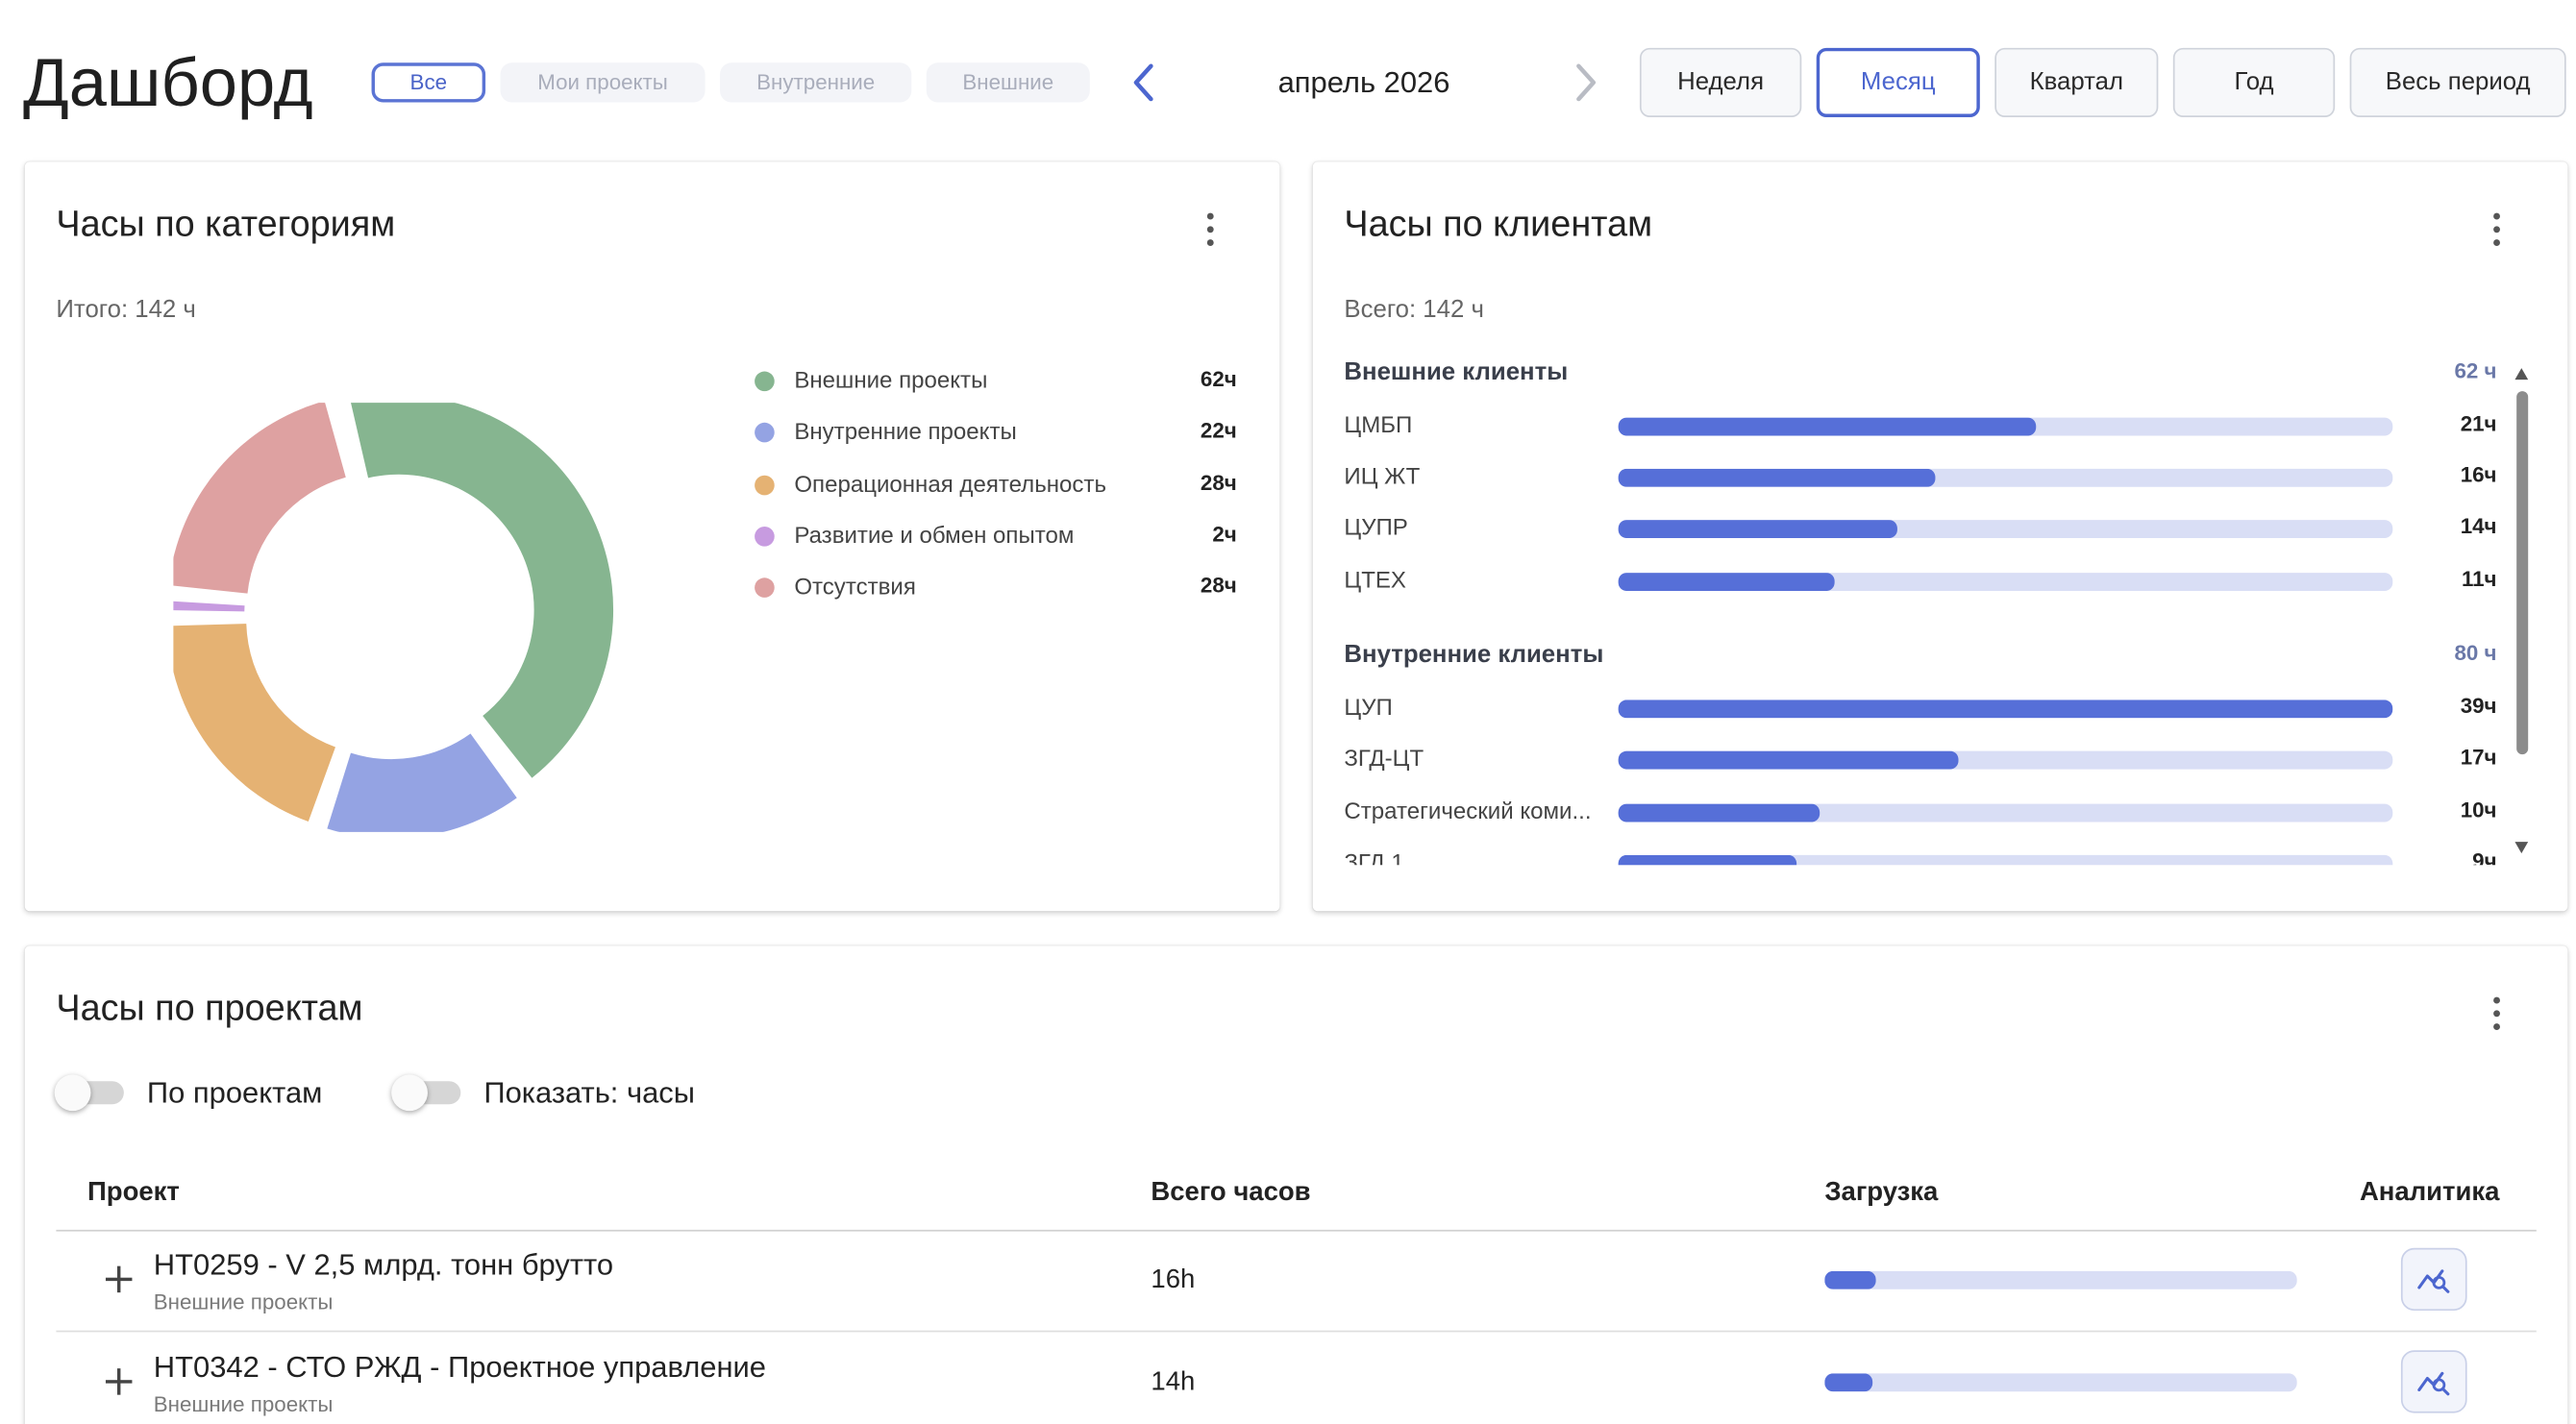 The height and width of the screenshot is (1424, 2576). Describe the element at coordinates (1008, 82) in the screenshot. I see `filter-external: Внешние` at that location.